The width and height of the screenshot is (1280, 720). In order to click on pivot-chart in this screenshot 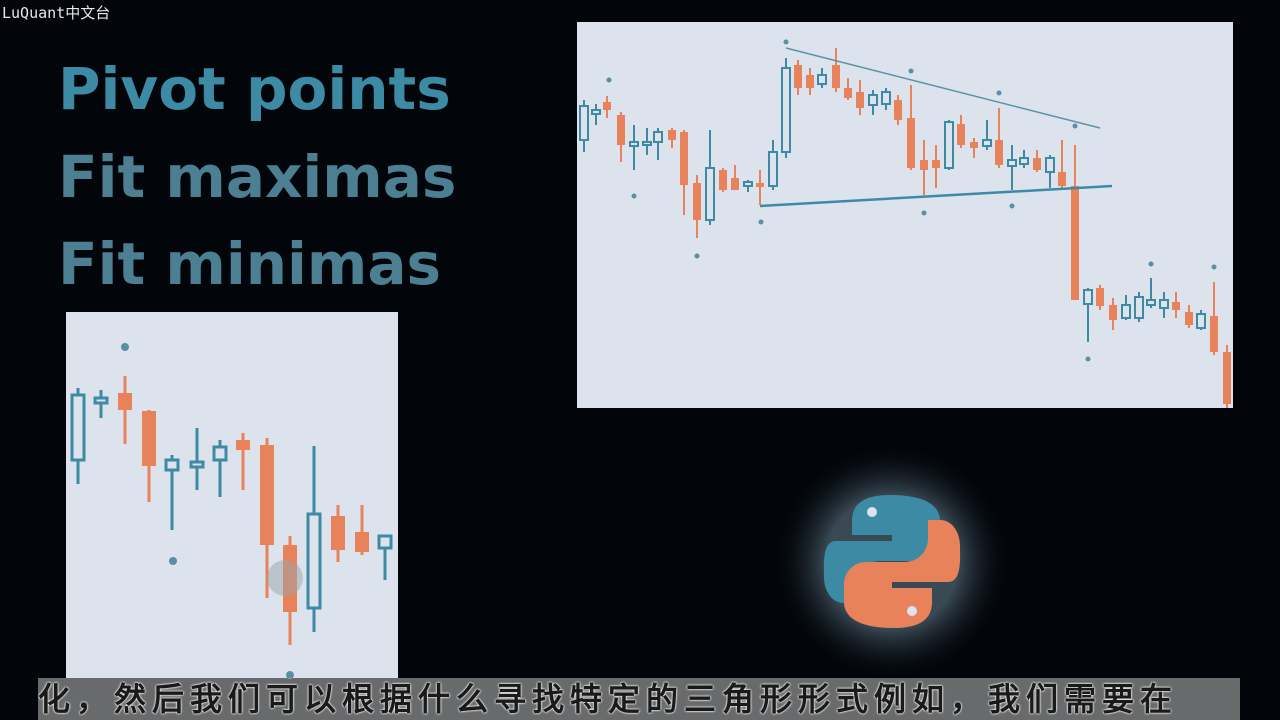, I will do `click(232, 495)`.